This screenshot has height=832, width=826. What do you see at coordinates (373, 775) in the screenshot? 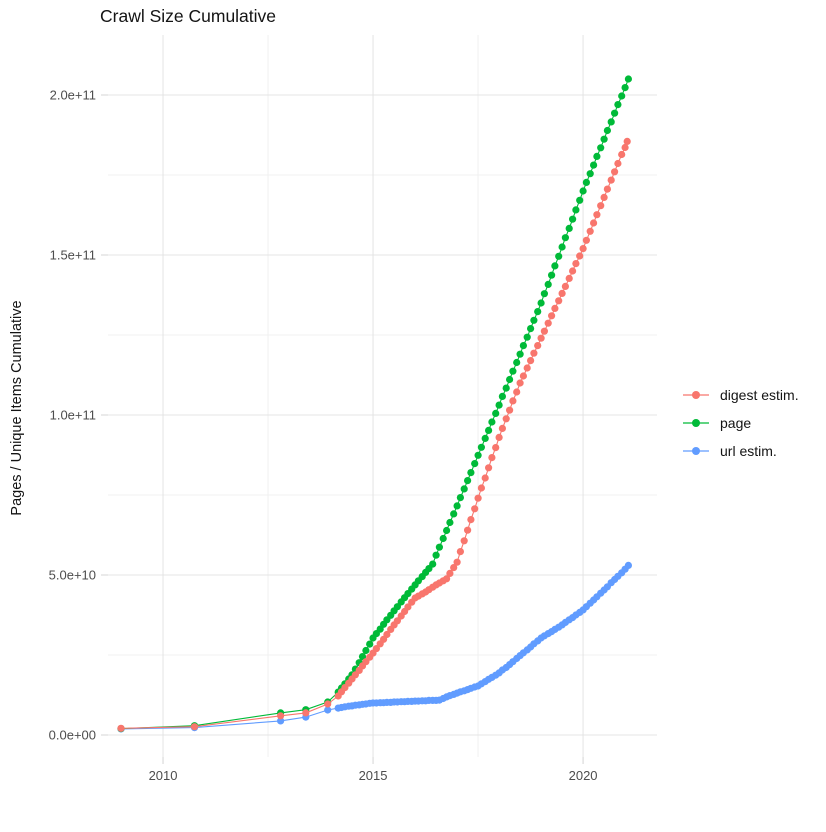
I see `x-tick-label: 2015` at bounding box center [373, 775].